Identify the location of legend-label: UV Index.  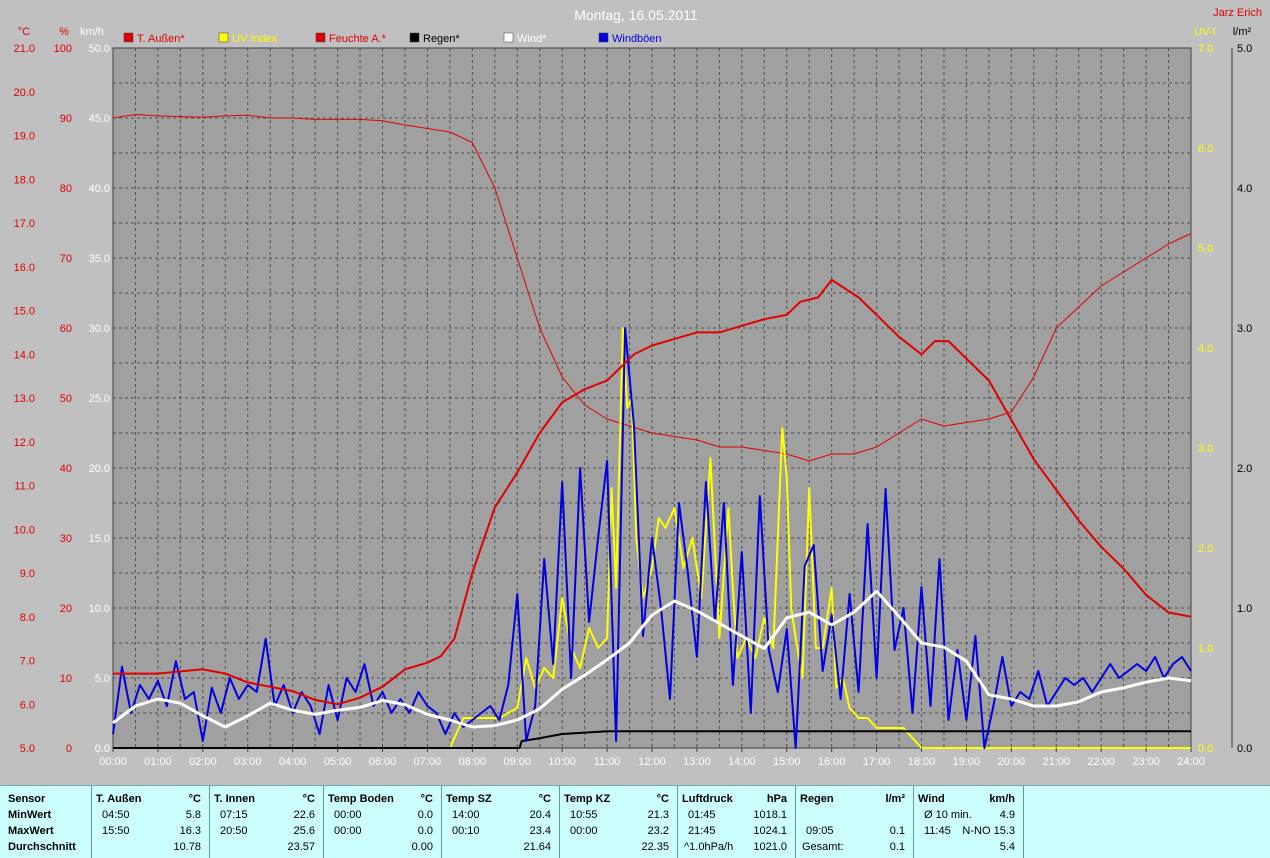
(255, 39).